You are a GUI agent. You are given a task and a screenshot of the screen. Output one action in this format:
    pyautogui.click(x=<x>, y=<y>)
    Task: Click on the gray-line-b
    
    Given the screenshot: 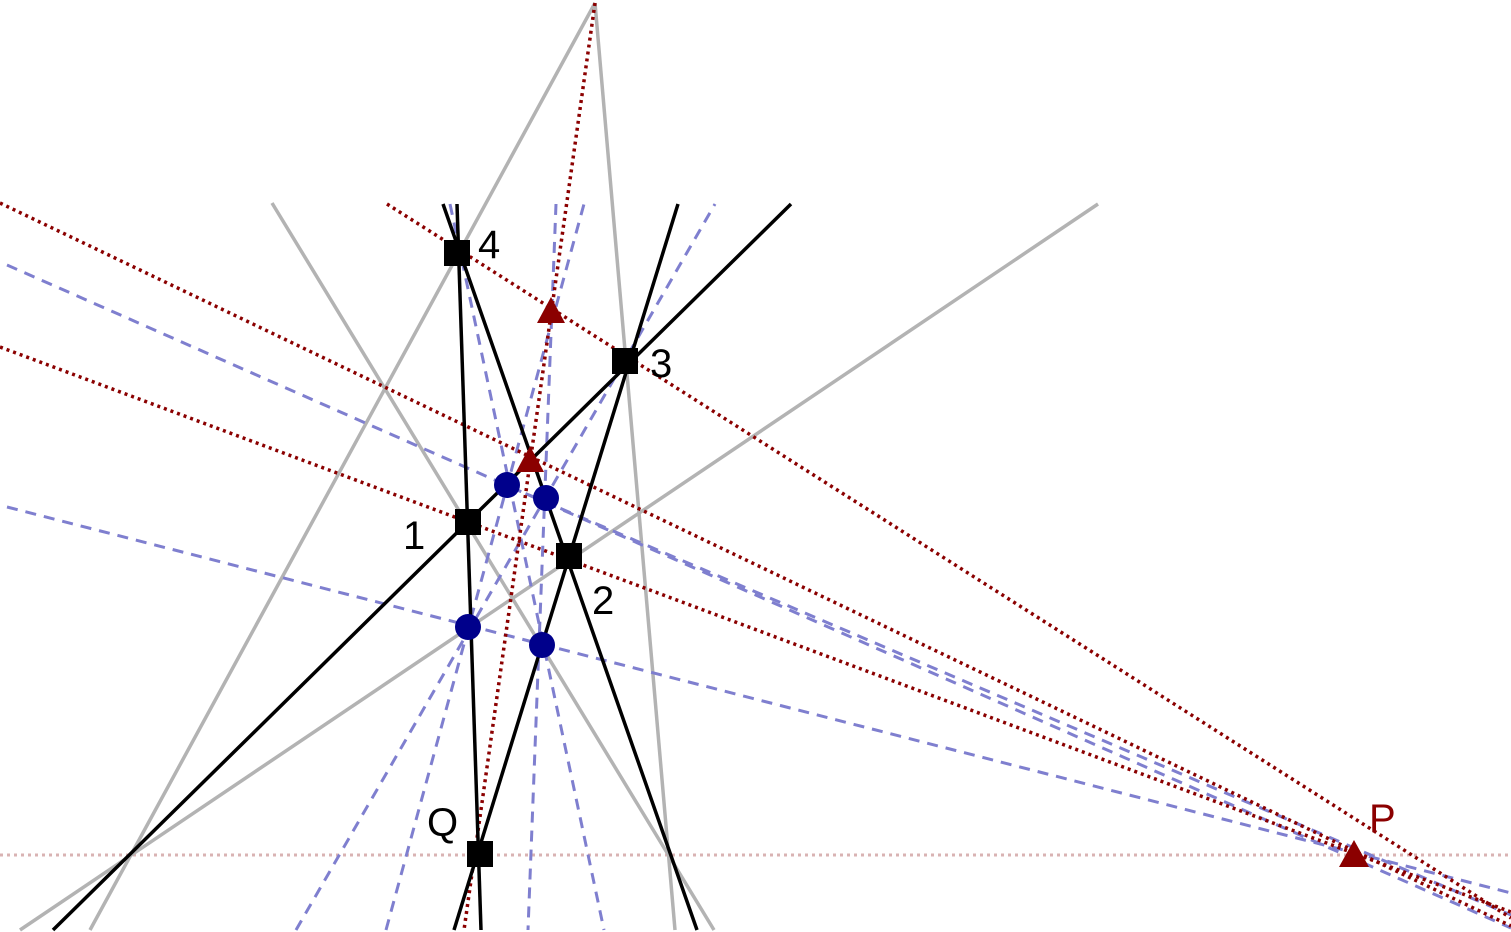 What is the action you would take?
    pyautogui.click(x=635, y=466)
    